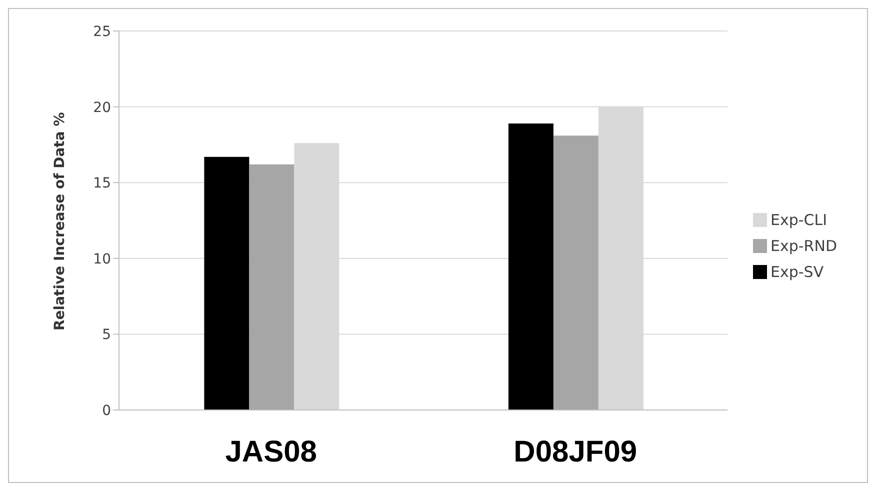 The width and height of the screenshot is (877, 491). I want to click on y-tick-label: 0, so click(106, 410).